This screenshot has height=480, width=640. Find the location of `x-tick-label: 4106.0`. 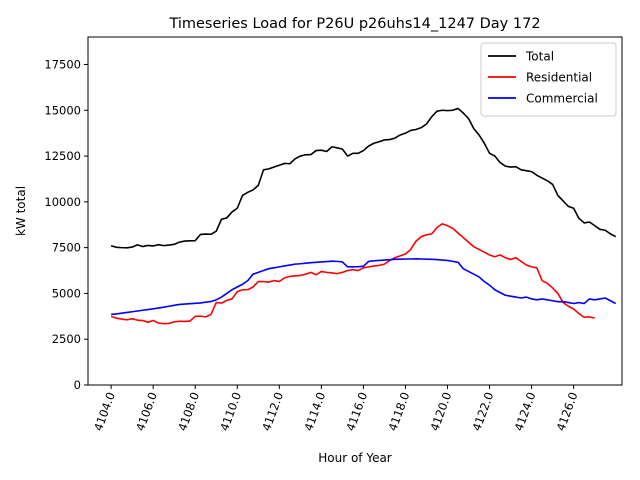

x-tick-label: 4106.0 is located at coordinates (146, 411).